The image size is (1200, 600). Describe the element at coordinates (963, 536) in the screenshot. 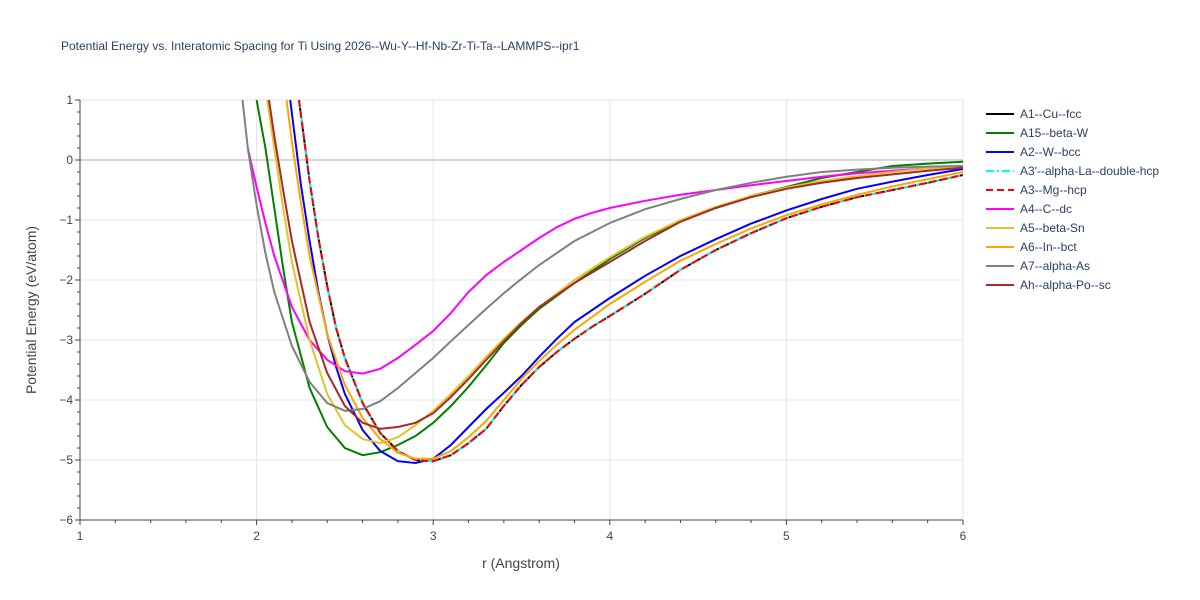

I see `x-tick-label: 6` at that location.